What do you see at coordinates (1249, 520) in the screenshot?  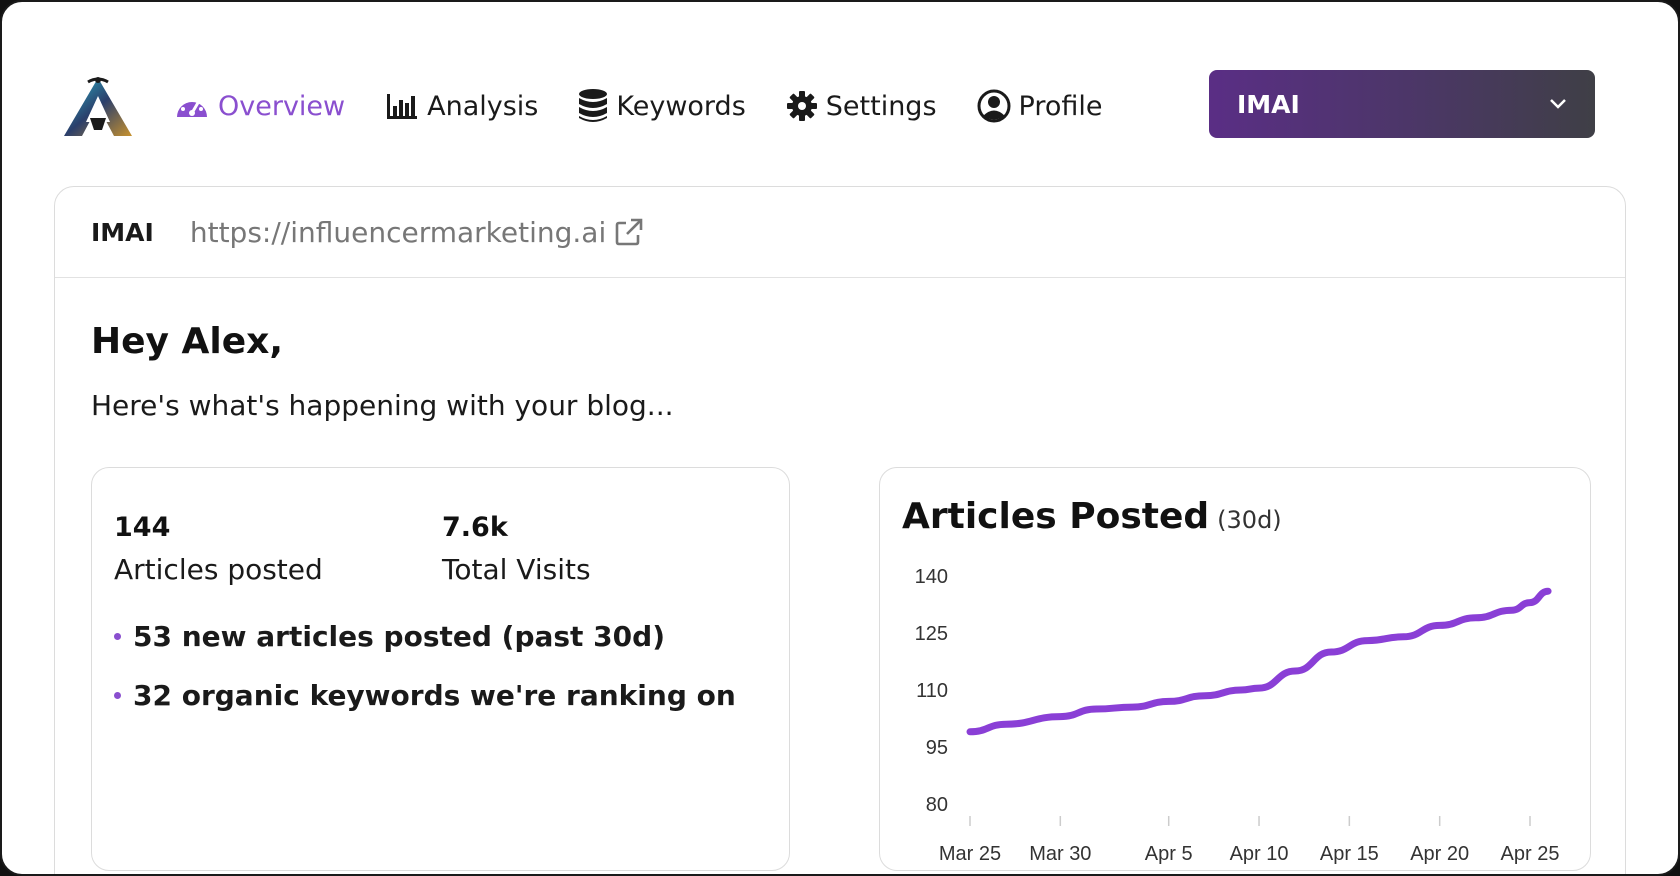 I see `chart-period: (30d)` at bounding box center [1249, 520].